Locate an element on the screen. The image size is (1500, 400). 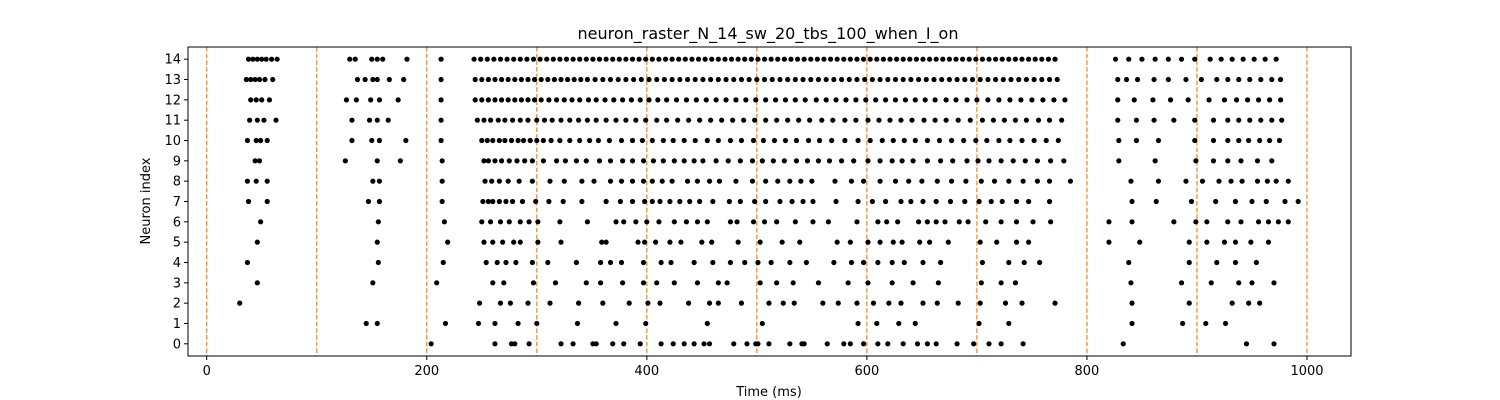
y-tick-label: 14 is located at coordinates (172, 60).